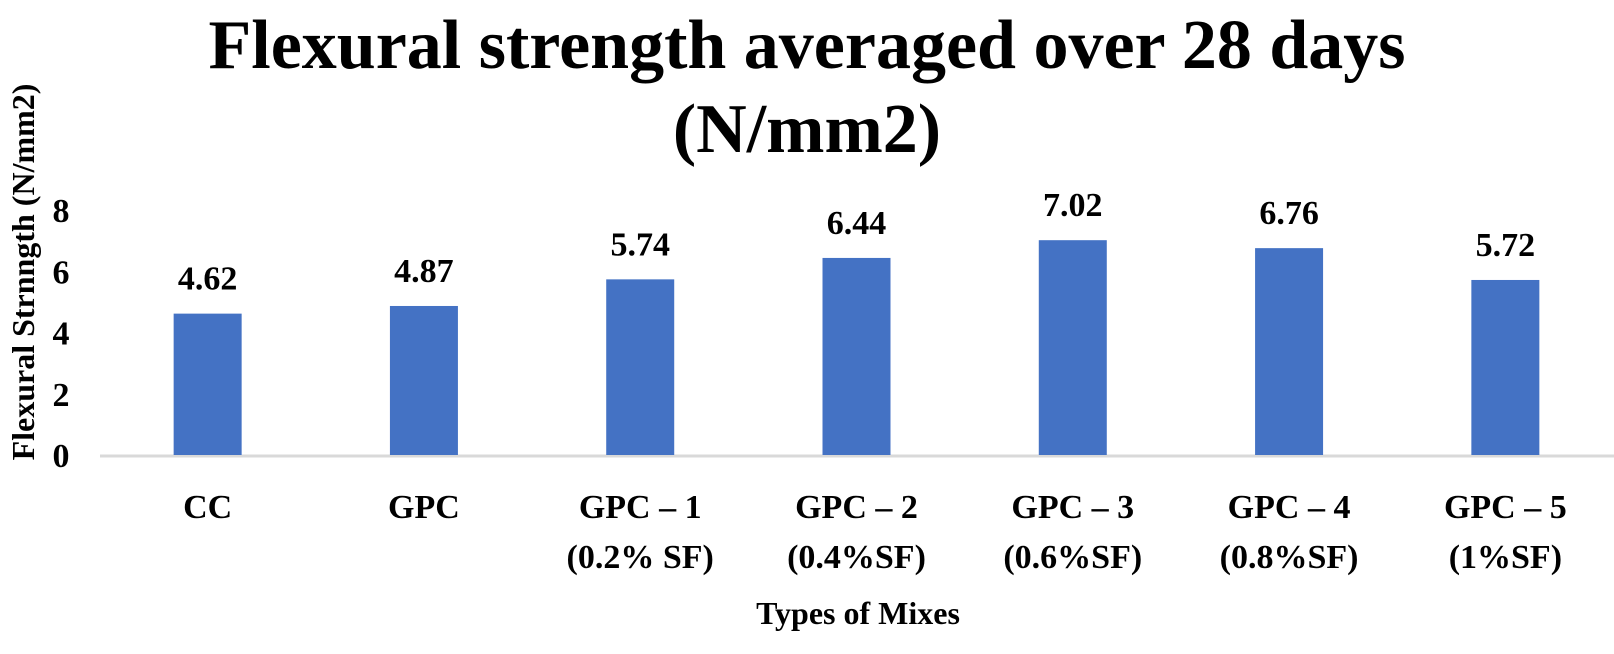 This screenshot has width=1614, height=654. Describe the element at coordinates (1289, 213) in the screenshot. I see `data-label: 6.76` at that location.